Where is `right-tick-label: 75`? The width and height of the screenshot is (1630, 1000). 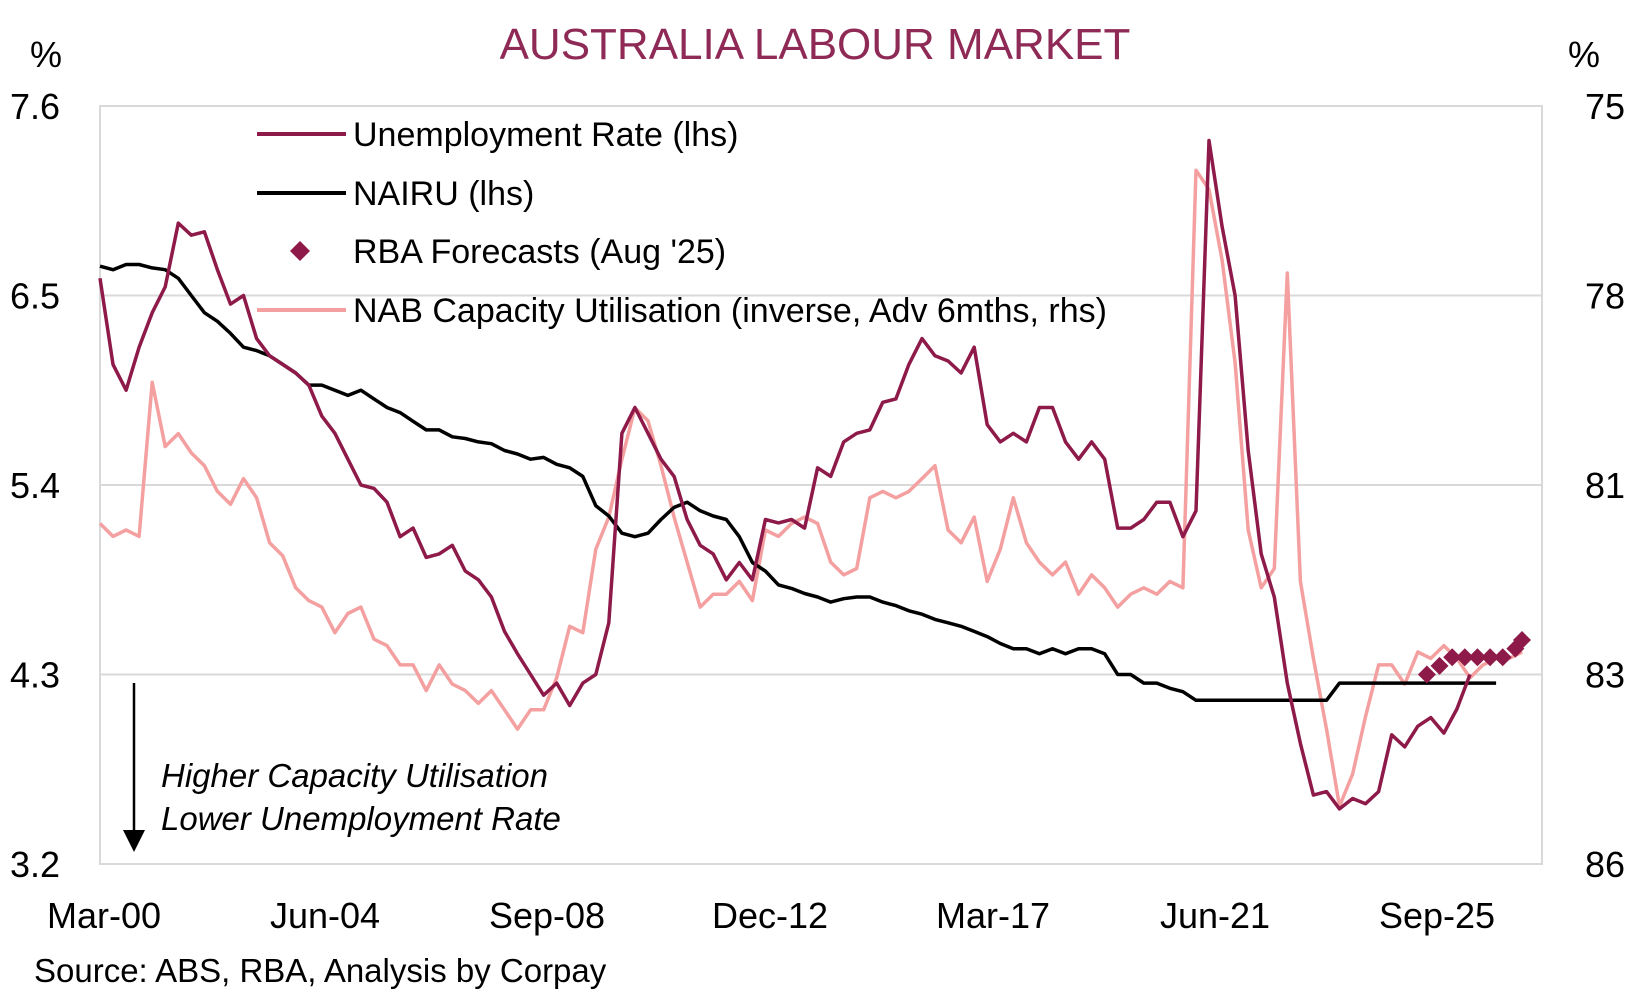 right-tick-label: 75 is located at coordinates (1605, 106).